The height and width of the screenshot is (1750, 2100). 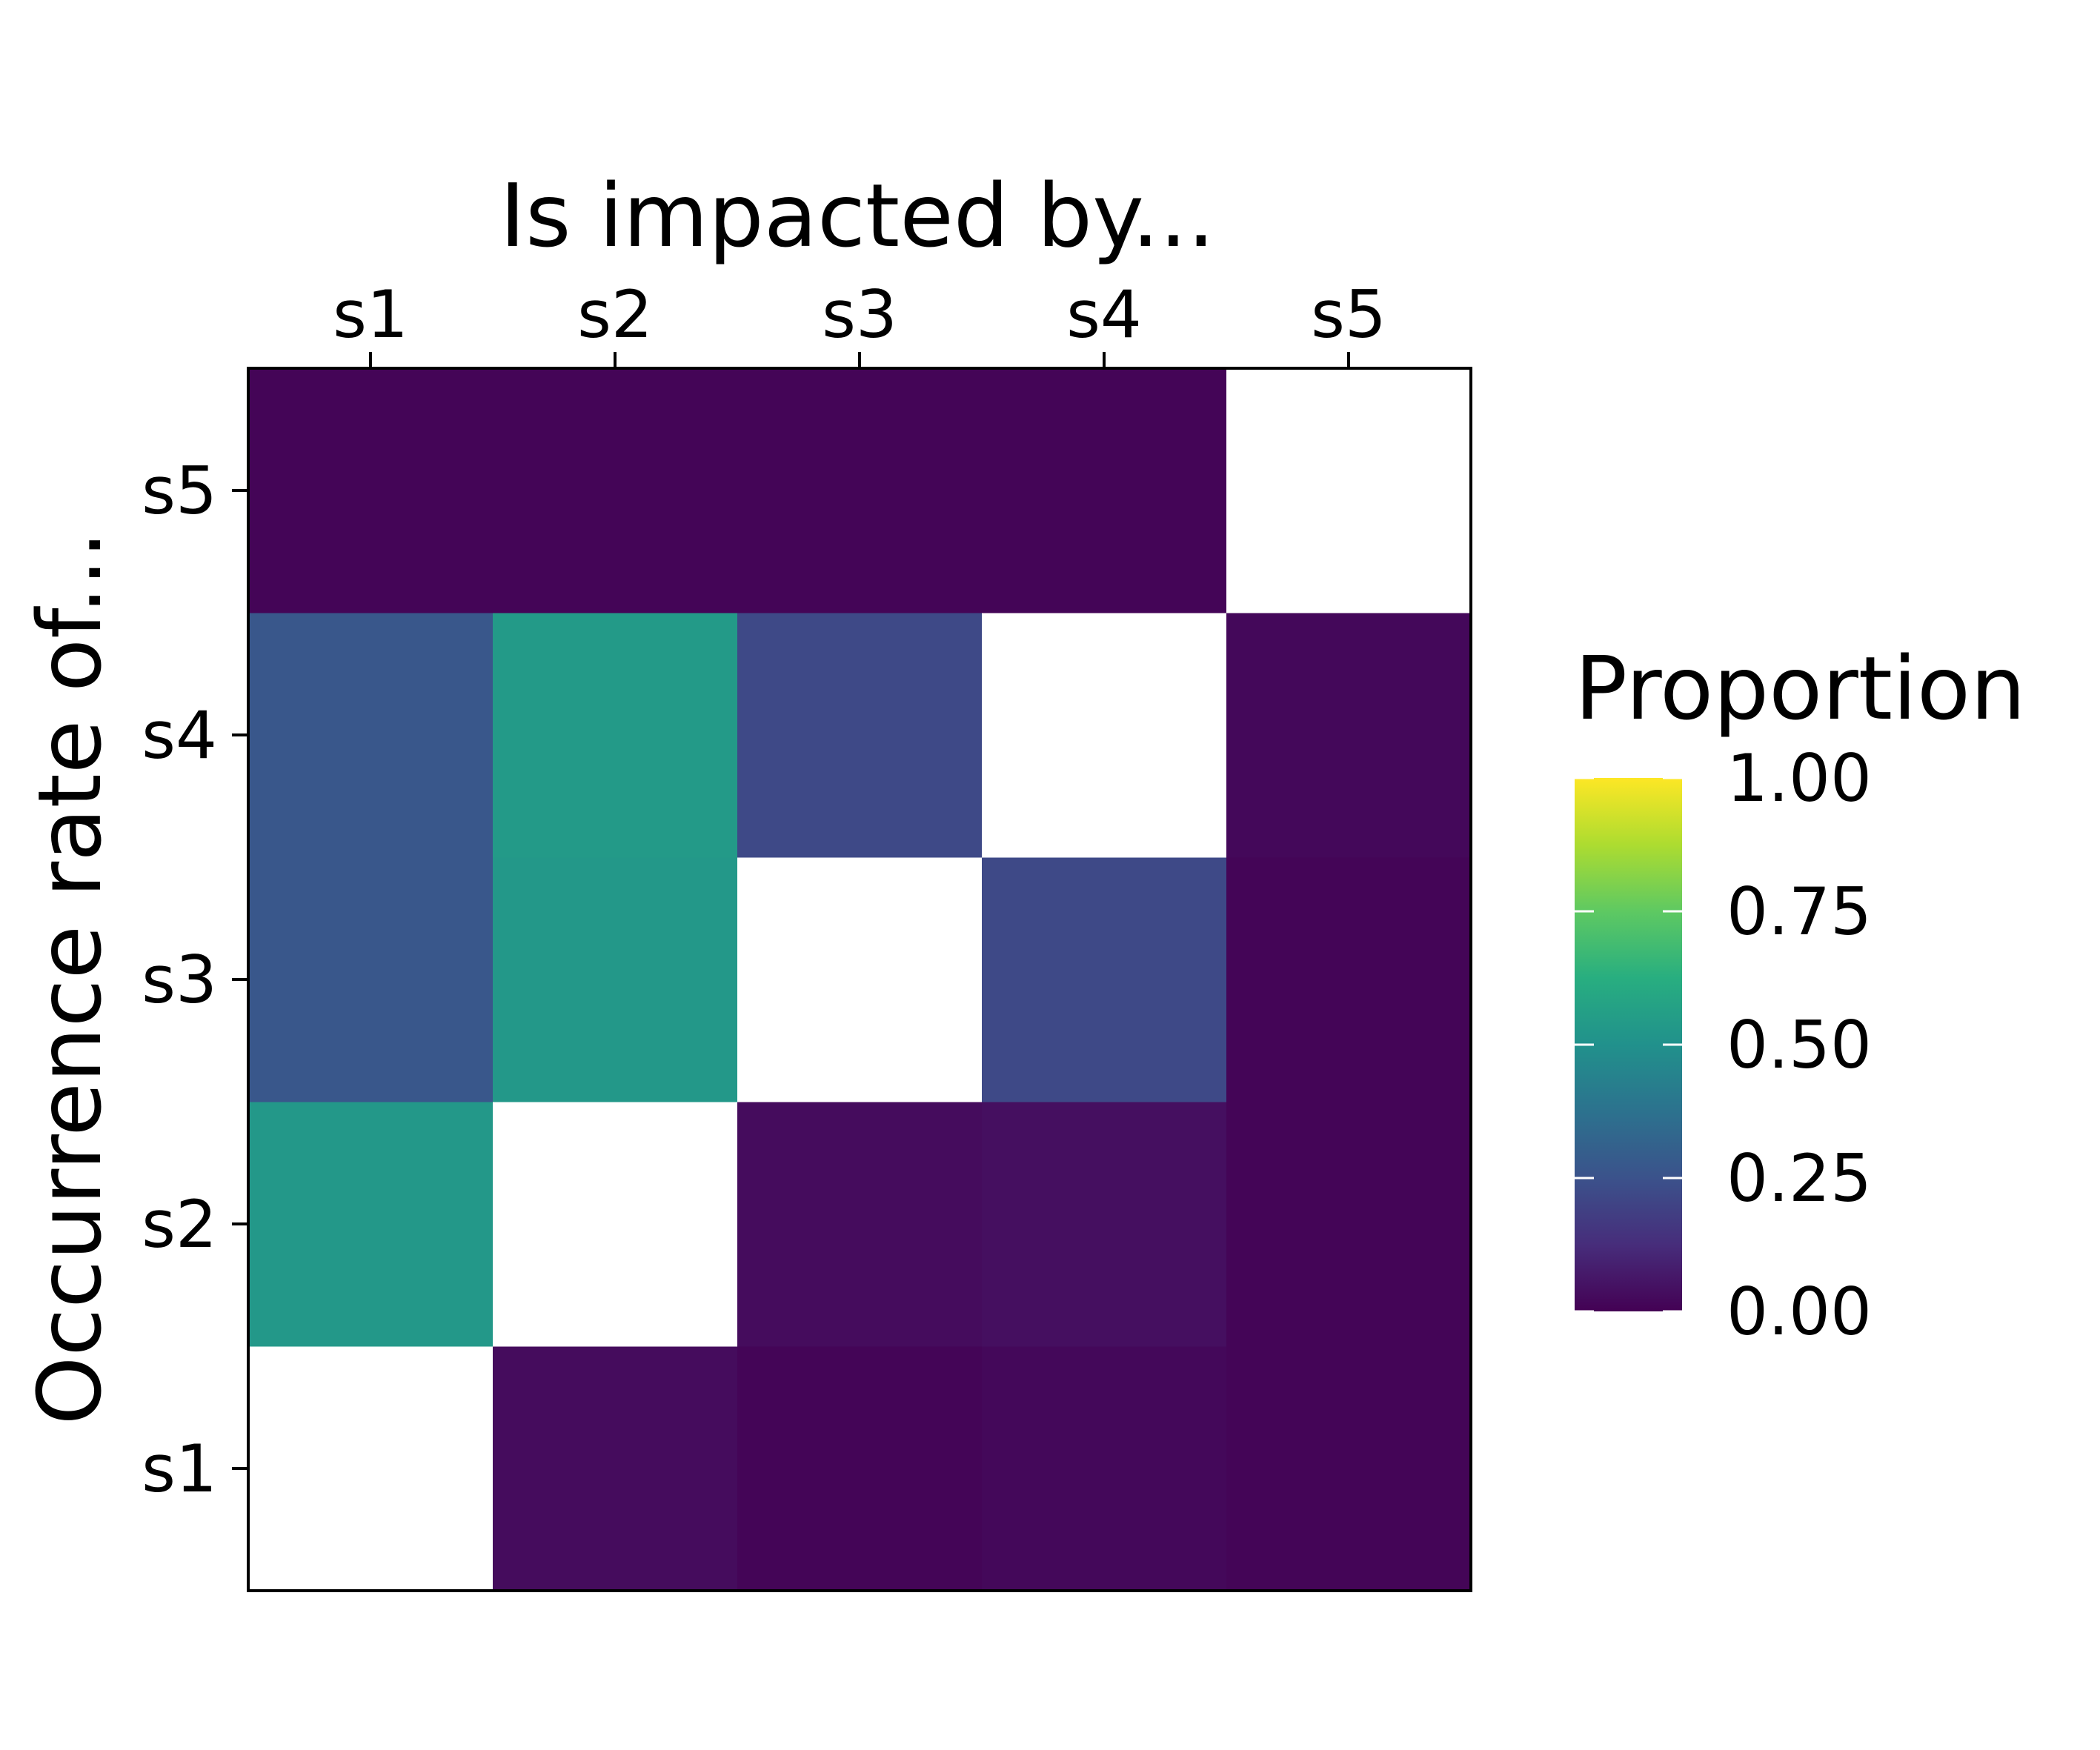 I want to click on y-tick-label: s3, so click(x=180, y=980).